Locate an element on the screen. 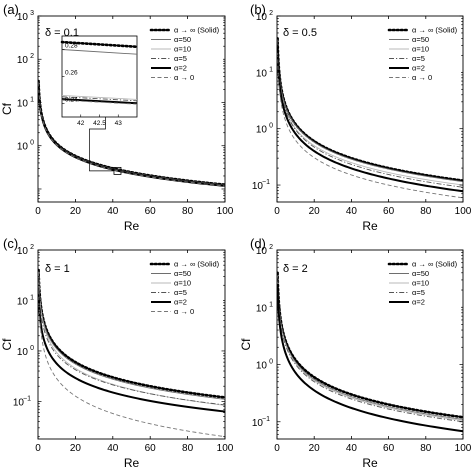 The width and height of the screenshot is (474, 474). delta-annotation: δ = 1 is located at coordinates (57, 269).